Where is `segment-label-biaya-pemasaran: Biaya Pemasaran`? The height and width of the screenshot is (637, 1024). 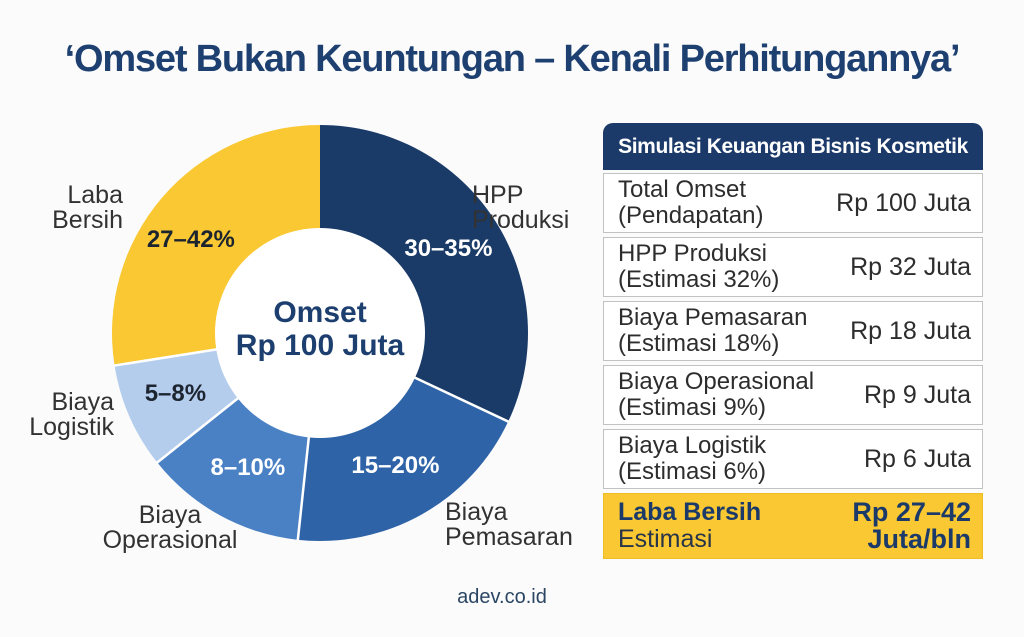
segment-label-biaya-pemasaran: Biaya Pemasaran is located at coordinates (509, 525).